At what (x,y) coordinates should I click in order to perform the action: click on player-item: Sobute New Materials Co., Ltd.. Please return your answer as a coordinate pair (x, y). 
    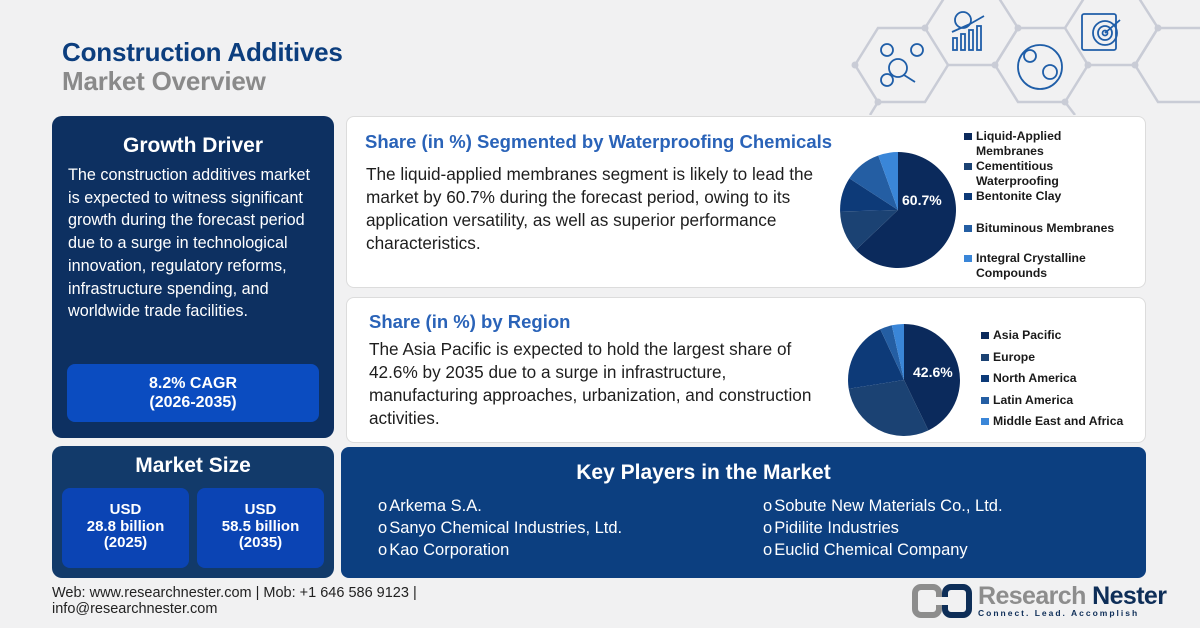
    Looking at the image, I should click on (882, 506).